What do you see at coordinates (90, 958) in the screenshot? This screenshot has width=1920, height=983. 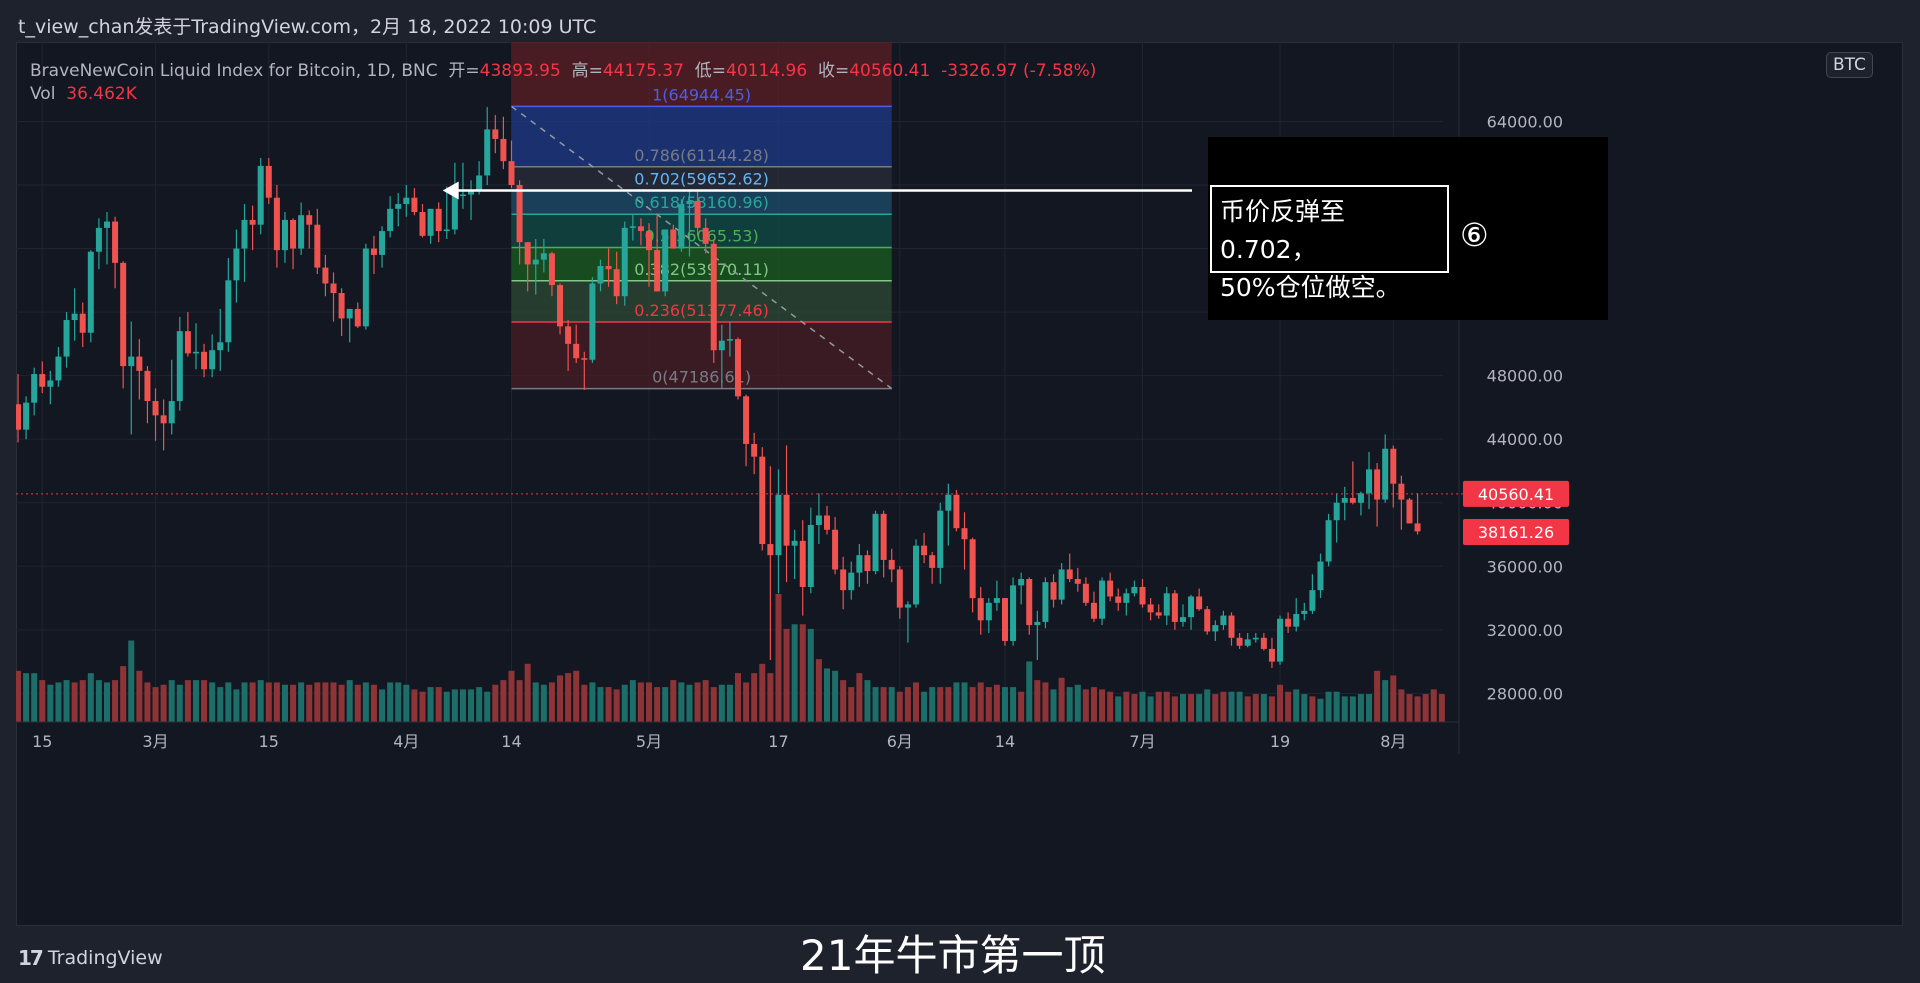 I see `tradingview-logo: 17 TradingView` at bounding box center [90, 958].